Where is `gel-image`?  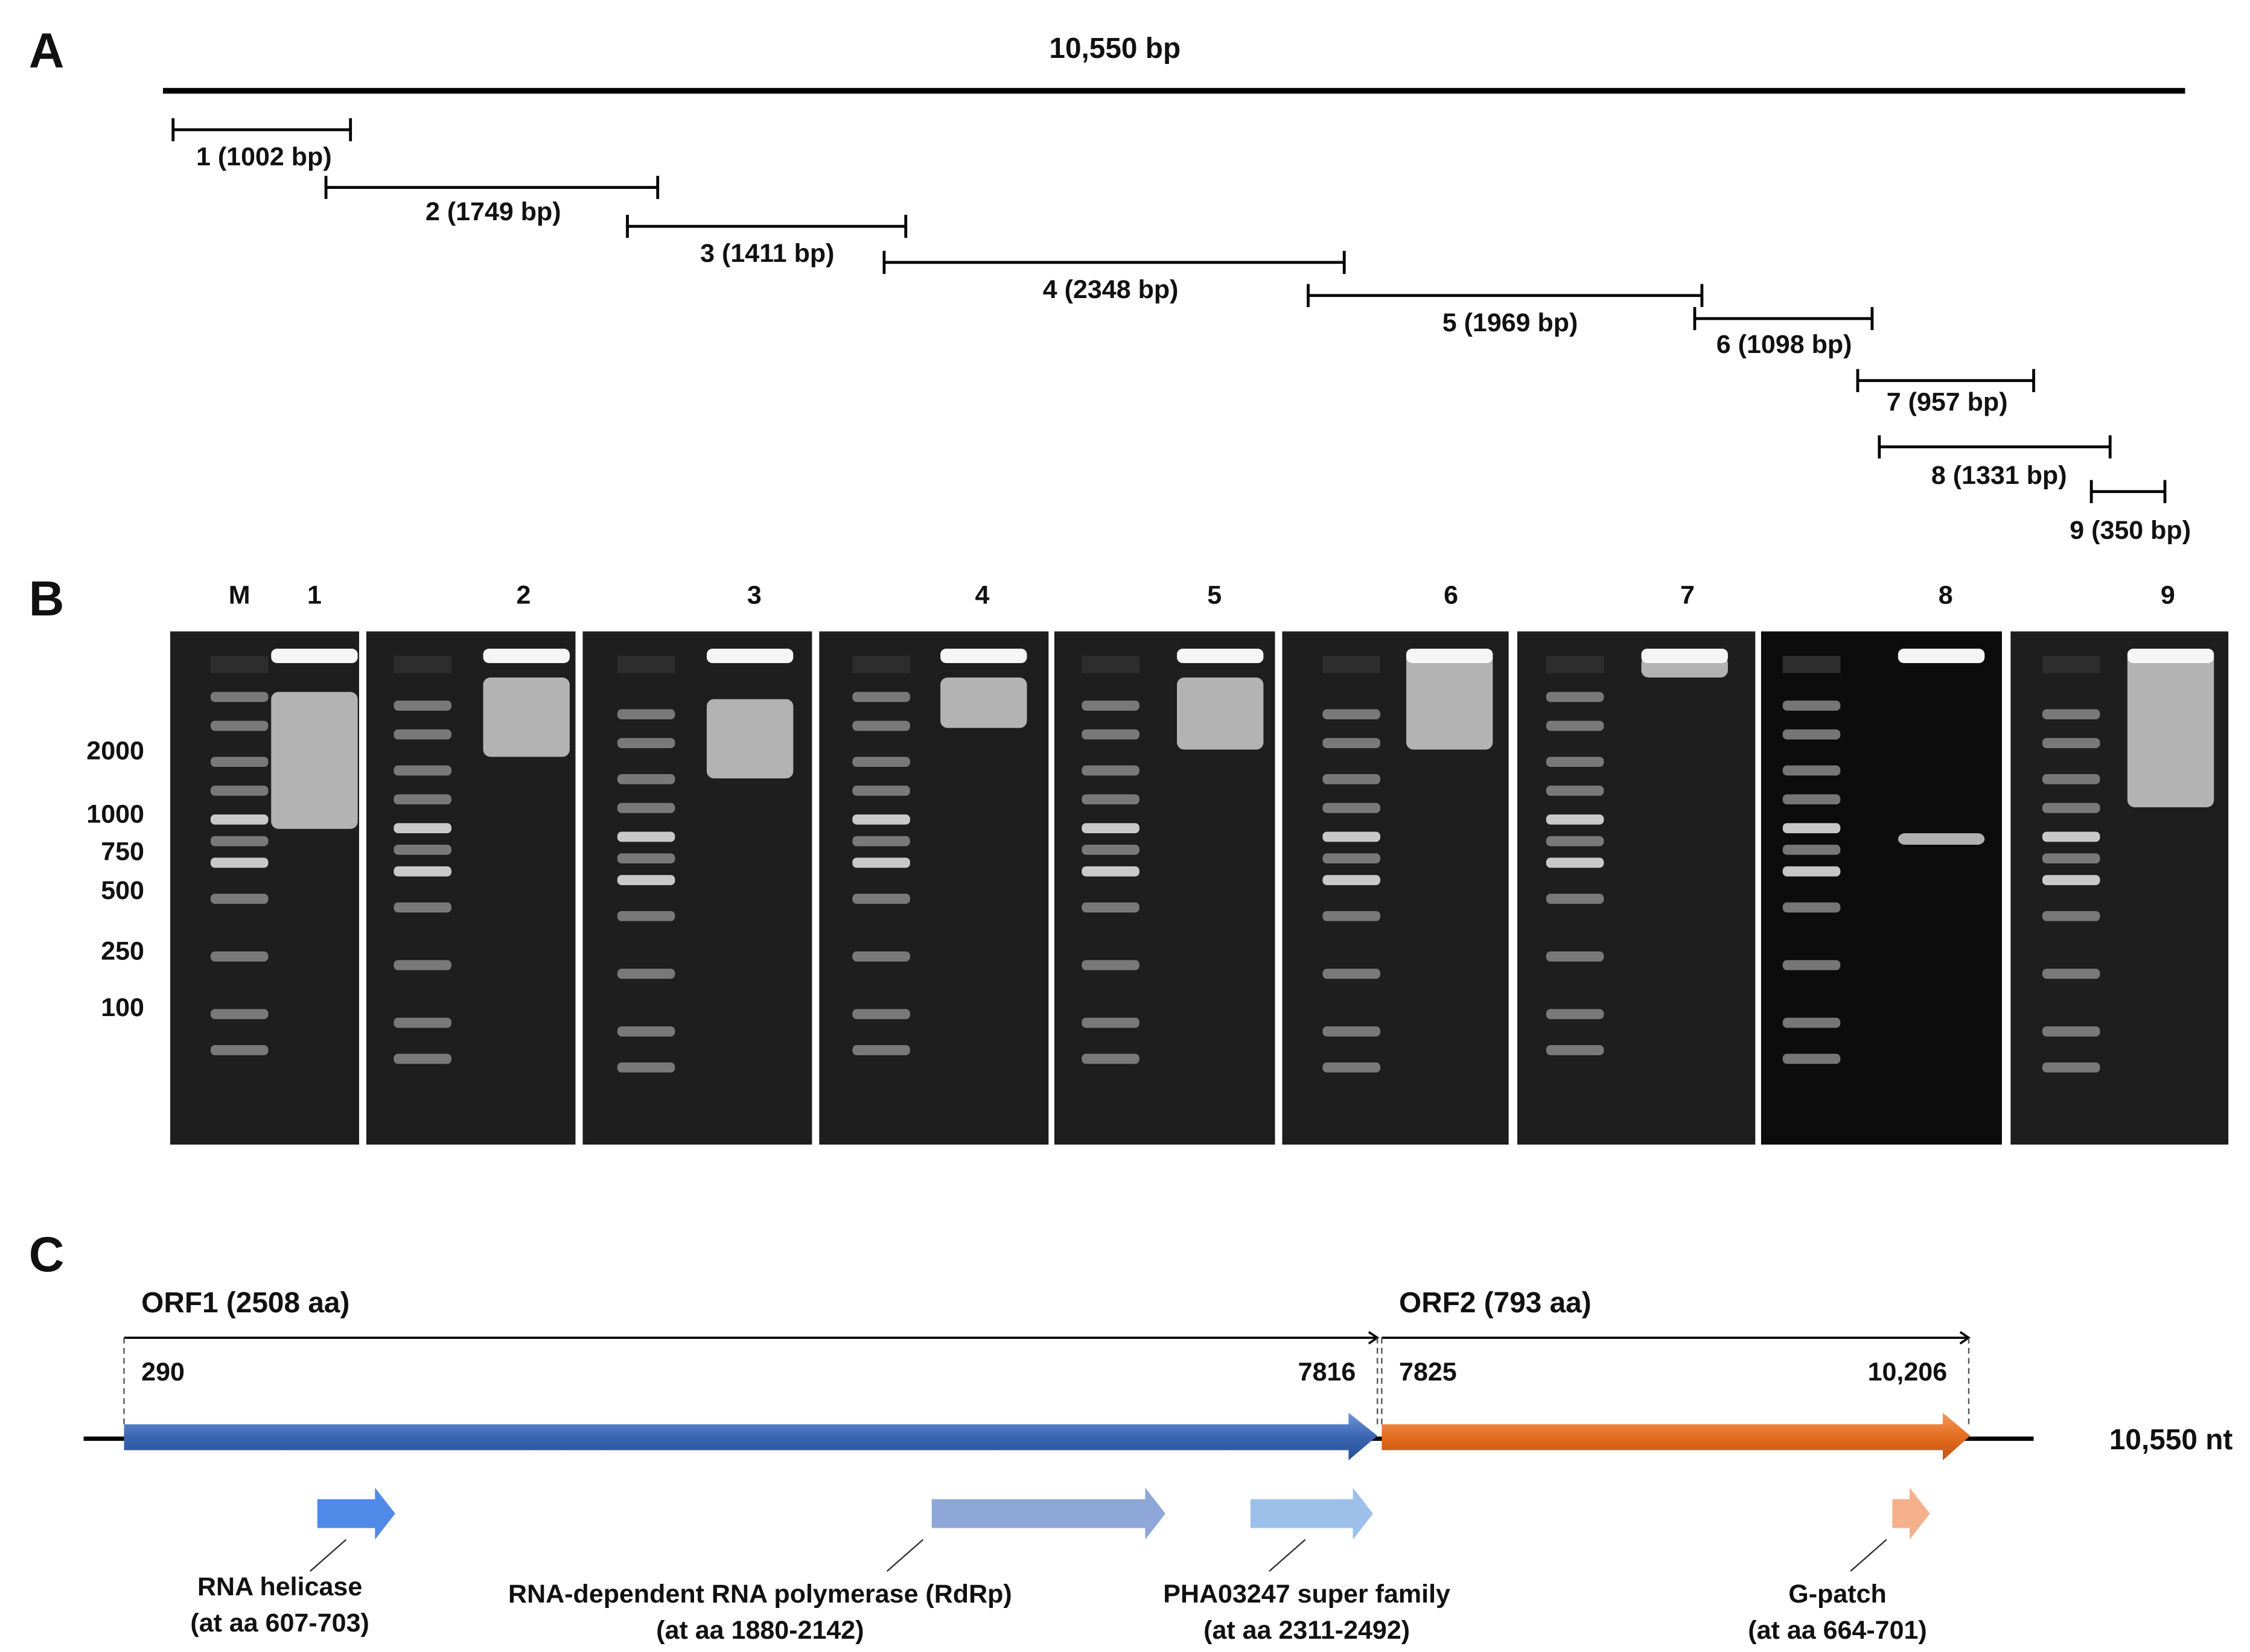
gel-image is located at coordinates (1636, 888).